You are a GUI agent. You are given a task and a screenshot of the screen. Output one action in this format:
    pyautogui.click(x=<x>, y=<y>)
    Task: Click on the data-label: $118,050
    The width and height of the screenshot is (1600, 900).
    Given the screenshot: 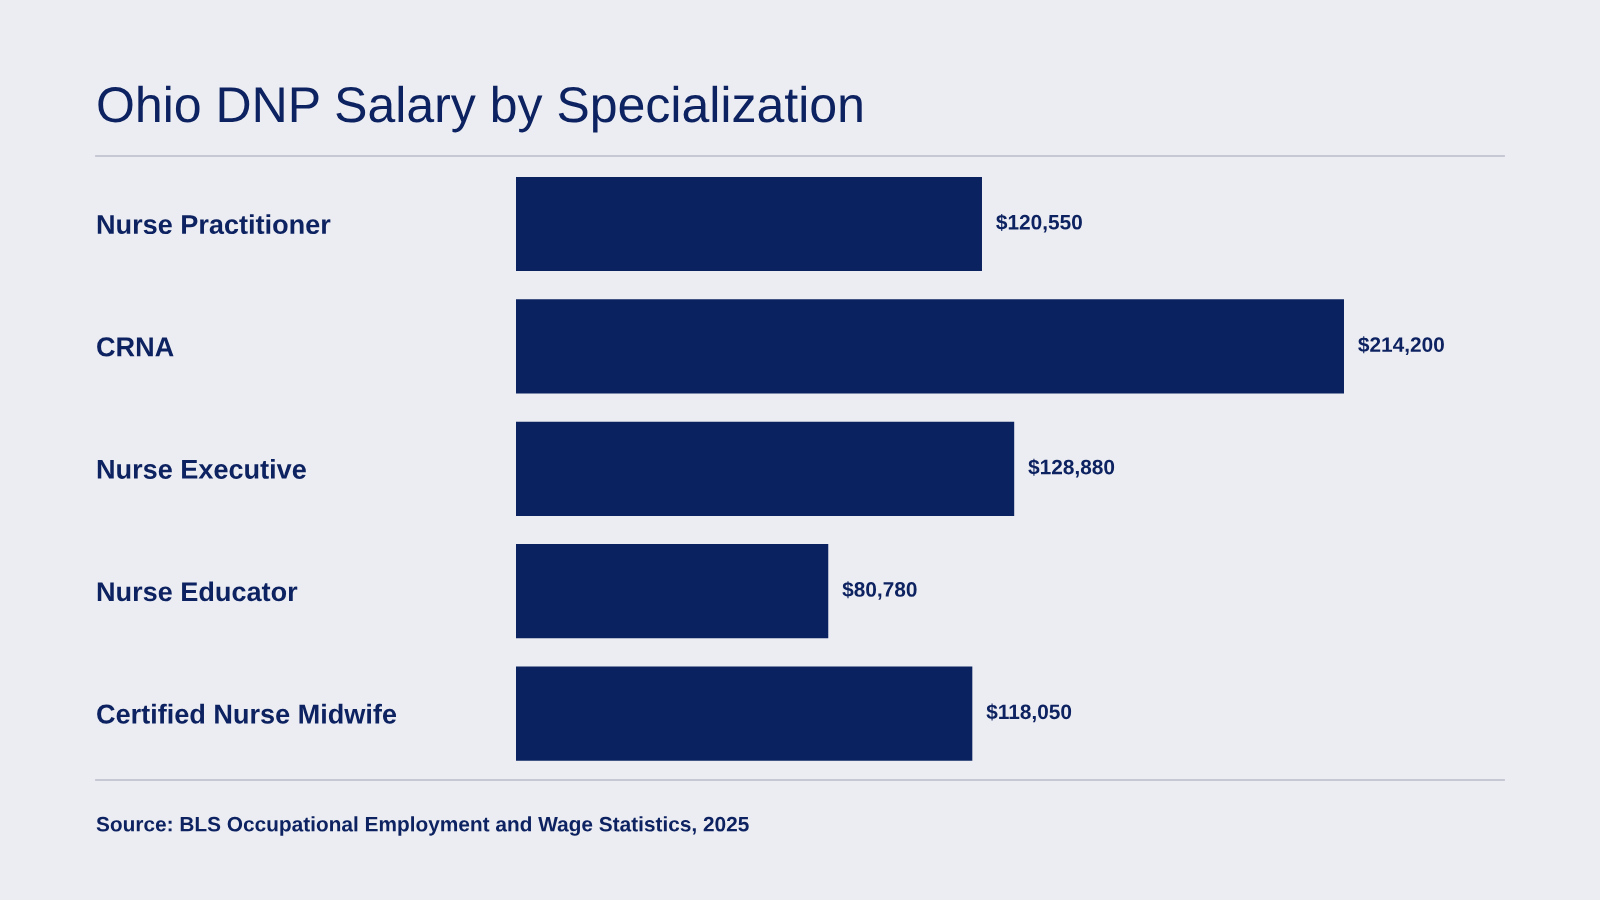 What is the action you would take?
    pyautogui.click(x=1029, y=713)
    